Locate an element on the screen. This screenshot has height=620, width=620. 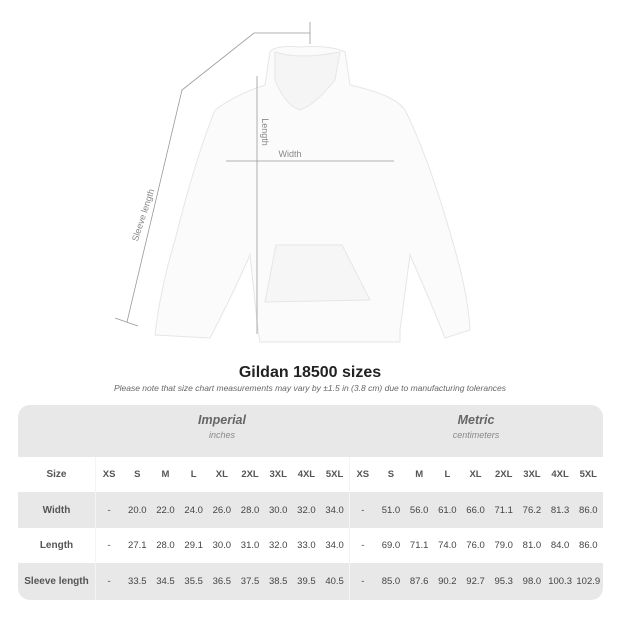
imperial-header: Imperial inches is located at coordinates (222, 426).